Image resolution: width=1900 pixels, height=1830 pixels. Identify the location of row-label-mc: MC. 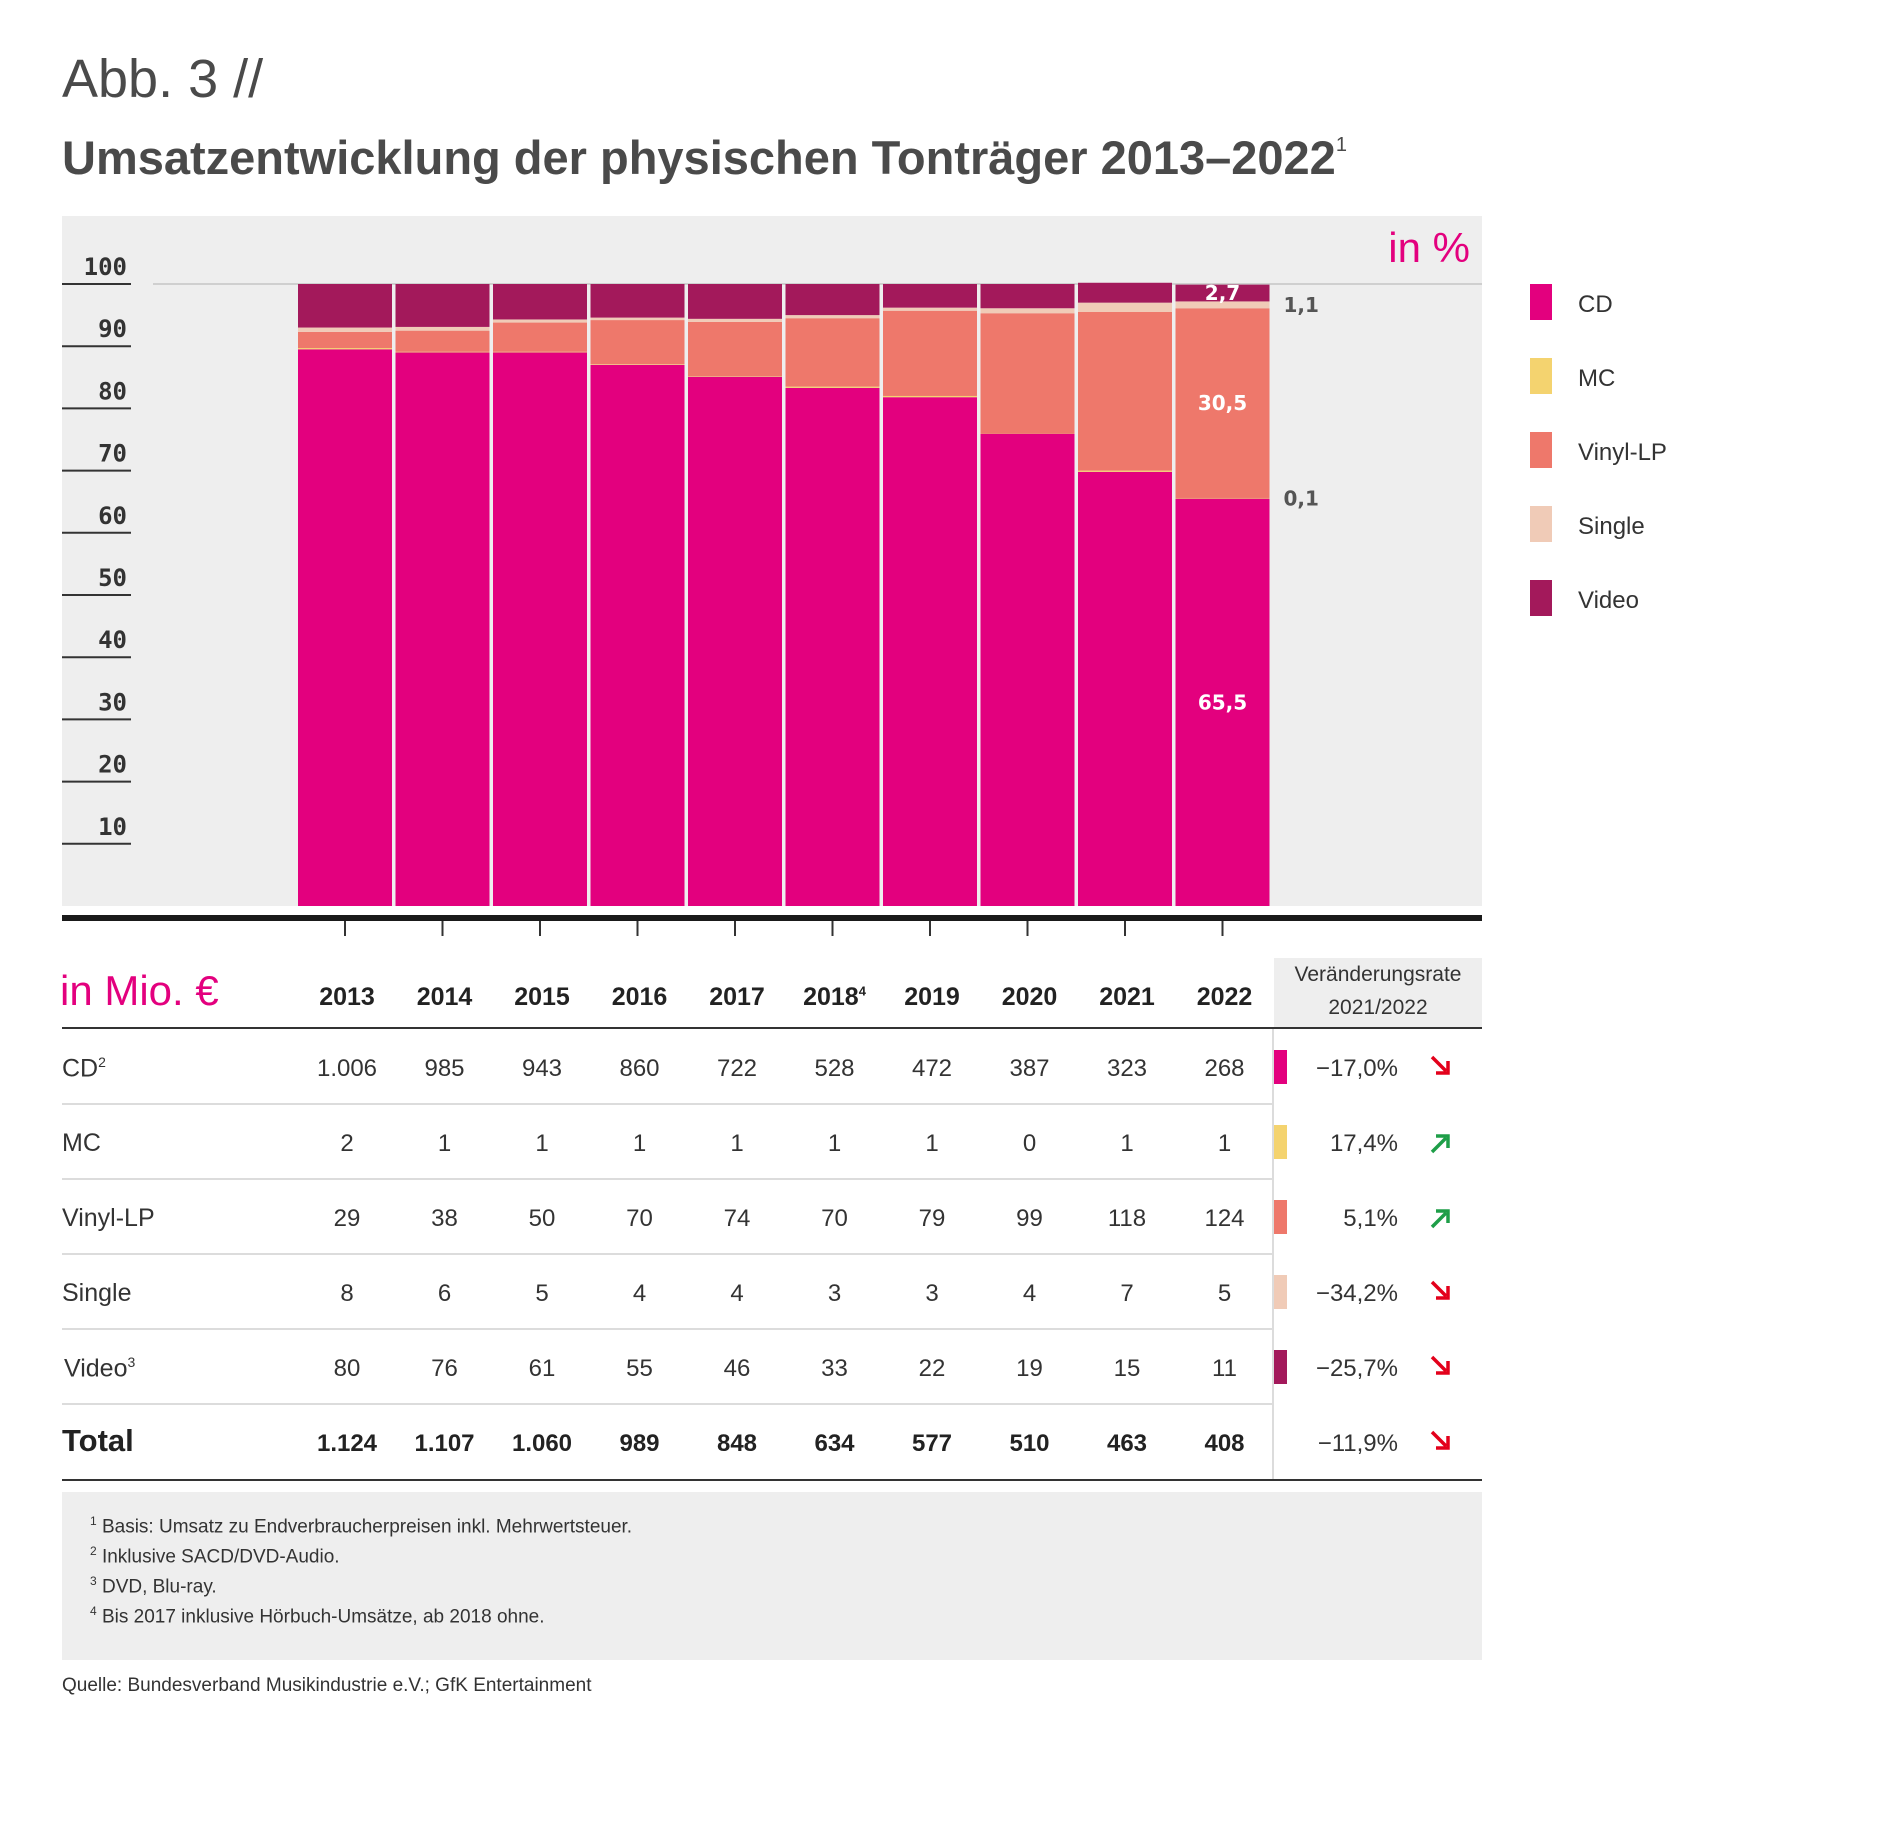
(81, 1143).